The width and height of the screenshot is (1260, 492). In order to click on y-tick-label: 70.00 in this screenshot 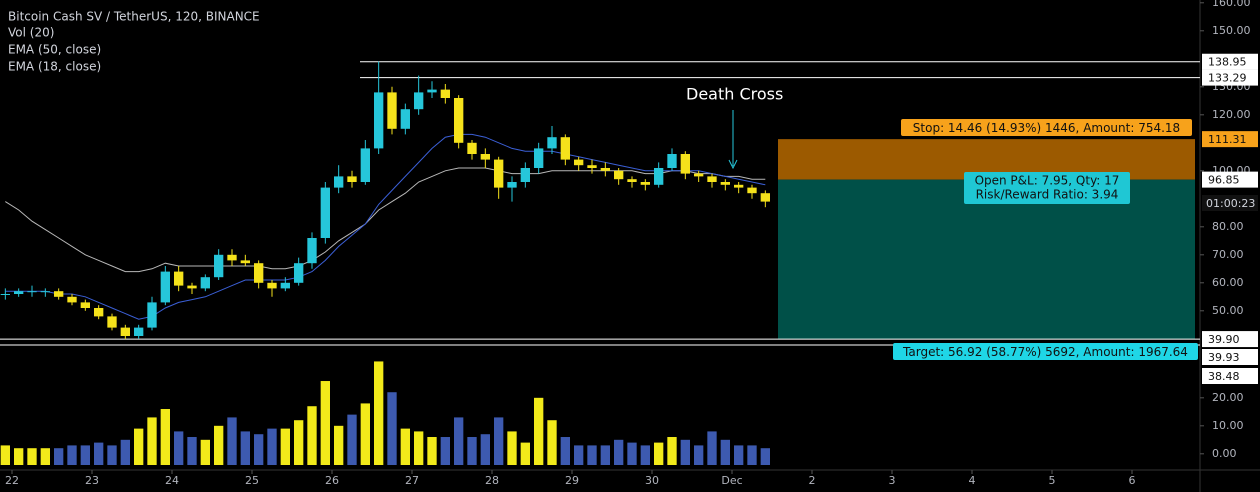, I will do `click(1228, 254)`.